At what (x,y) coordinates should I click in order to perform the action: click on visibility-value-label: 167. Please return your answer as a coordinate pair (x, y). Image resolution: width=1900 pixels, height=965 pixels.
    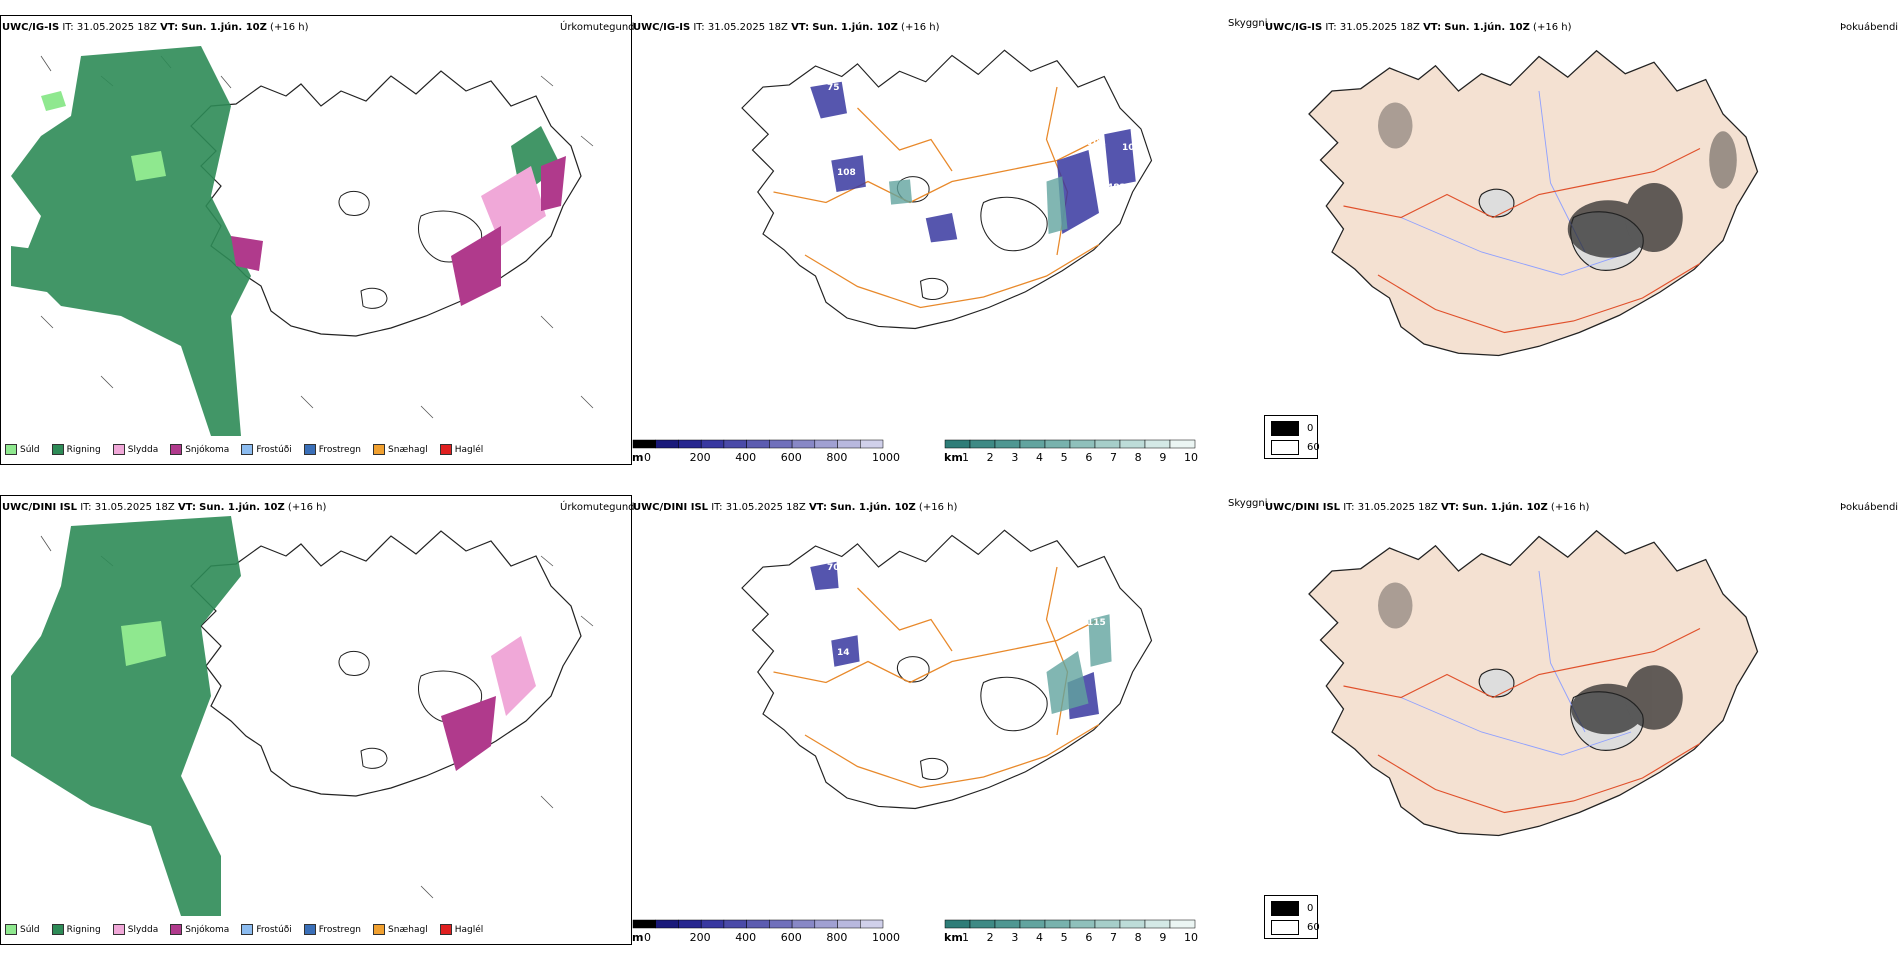
    Looking at the image, I should click on (811, 658).